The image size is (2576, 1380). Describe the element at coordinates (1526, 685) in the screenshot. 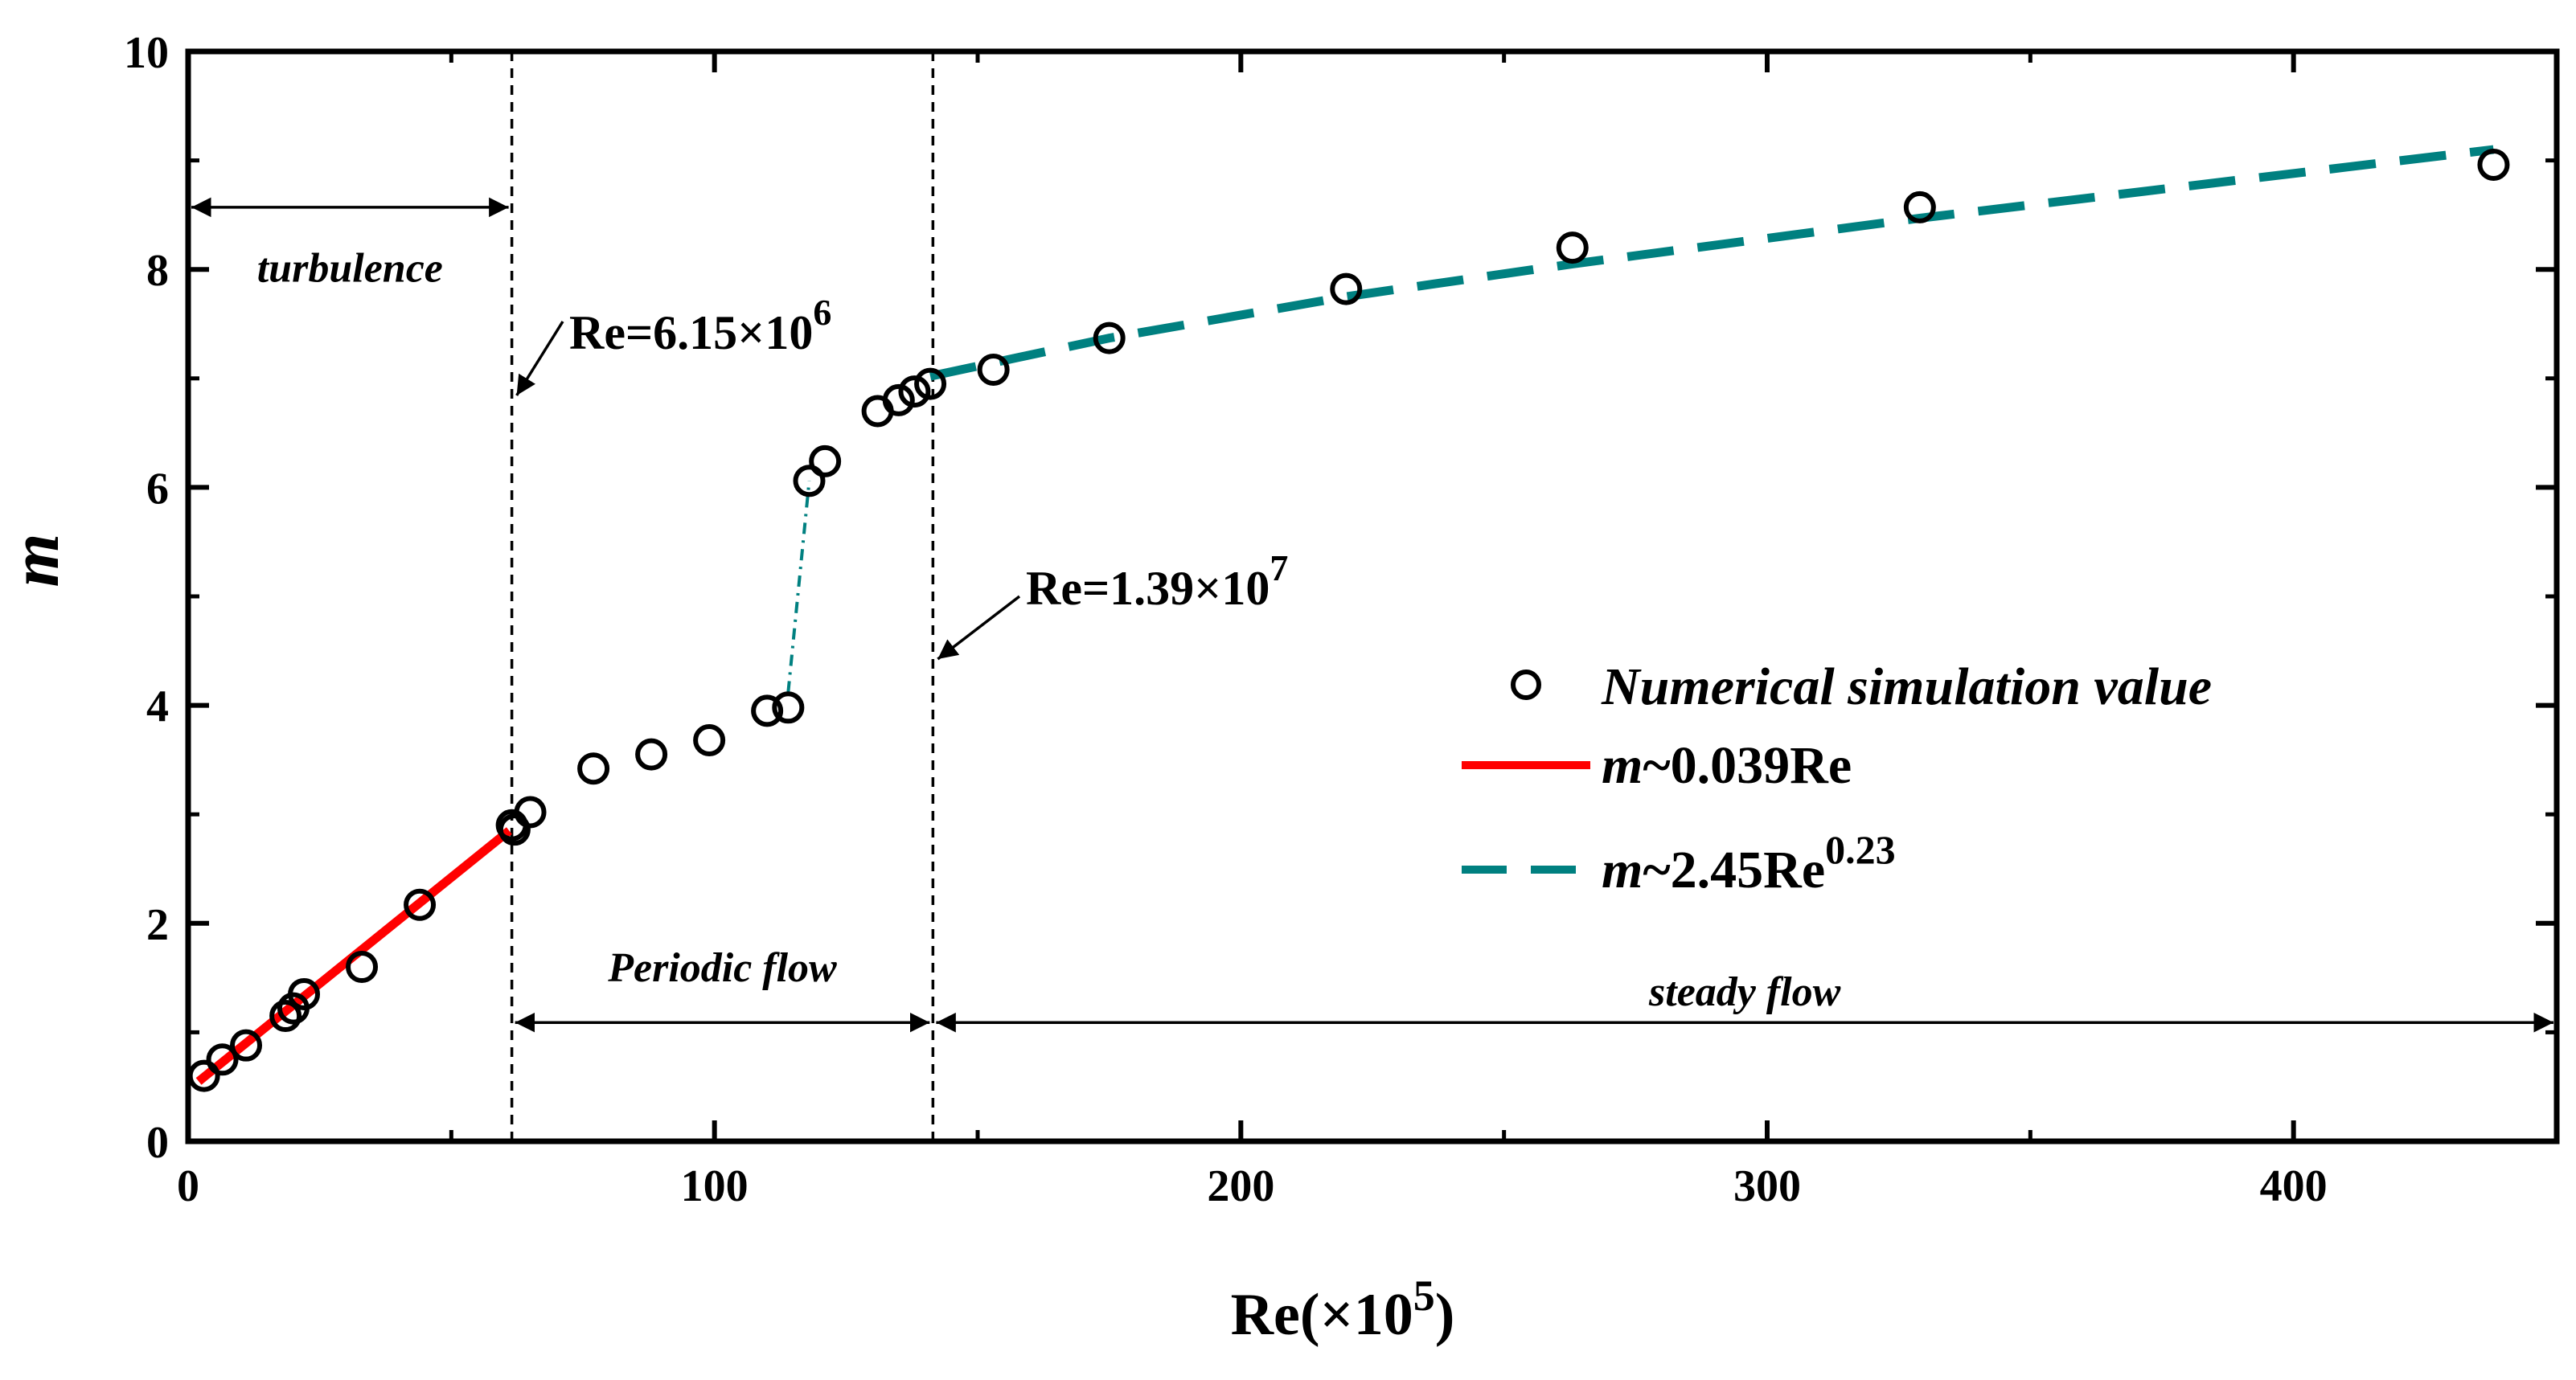

I see `legend-marker-circle` at that location.